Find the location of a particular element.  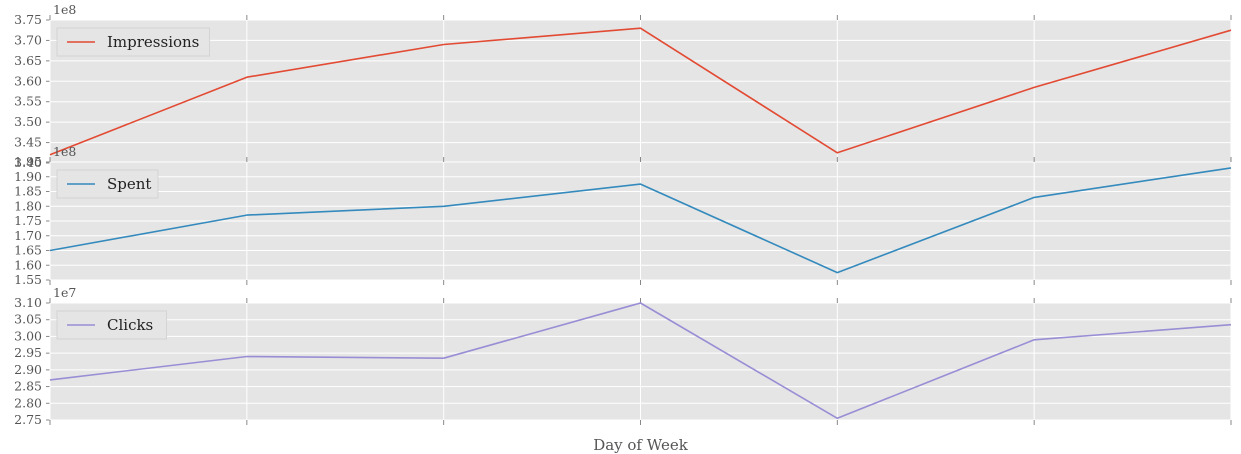

y-tick-label: 1.80 is located at coordinates (28, 205).